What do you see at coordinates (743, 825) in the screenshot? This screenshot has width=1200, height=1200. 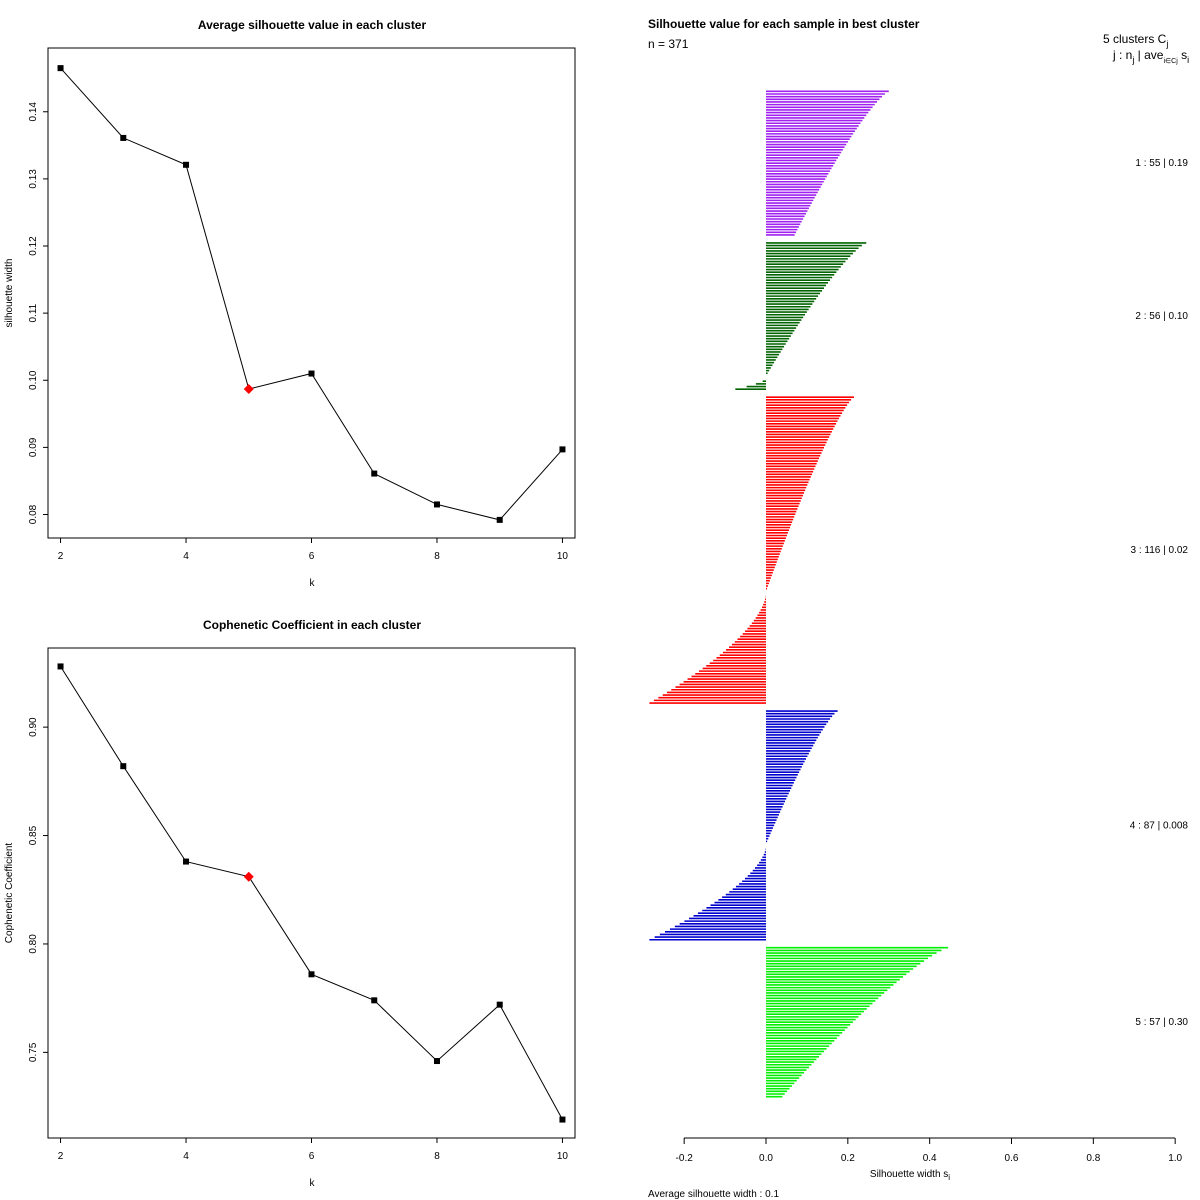 I see `cluster-4-bars` at bounding box center [743, 825].